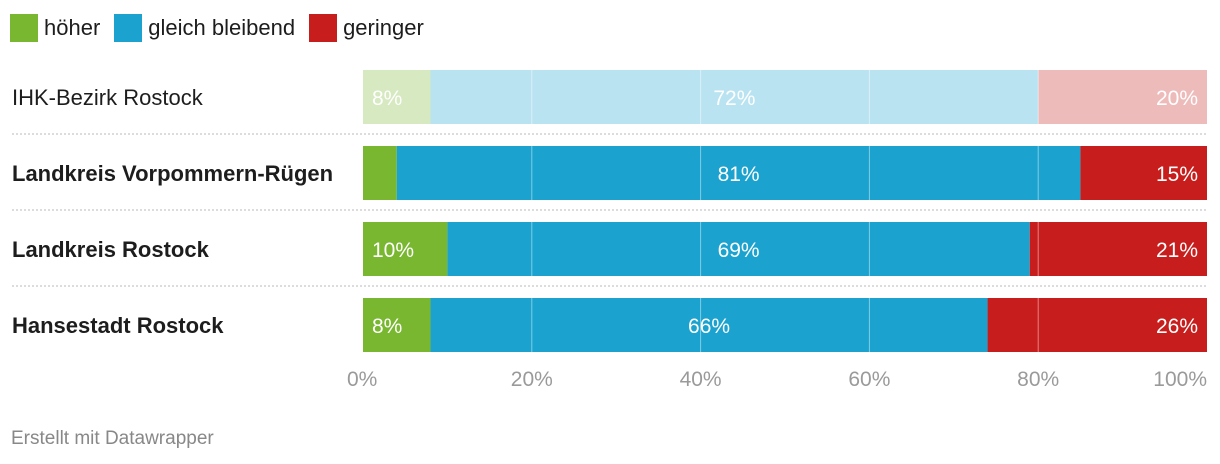  I want to click on category-label: Hansestadt Rostock, so click(118, 325).